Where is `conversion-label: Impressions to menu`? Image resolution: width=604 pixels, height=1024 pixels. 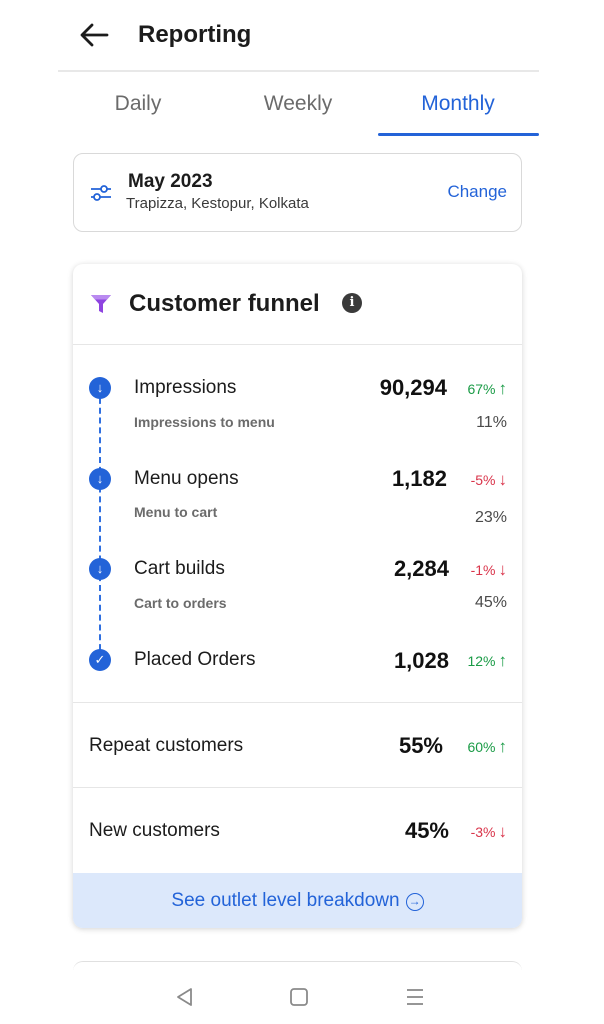 conversion-label: Impressions to menu is located at coordinates (204, 422).